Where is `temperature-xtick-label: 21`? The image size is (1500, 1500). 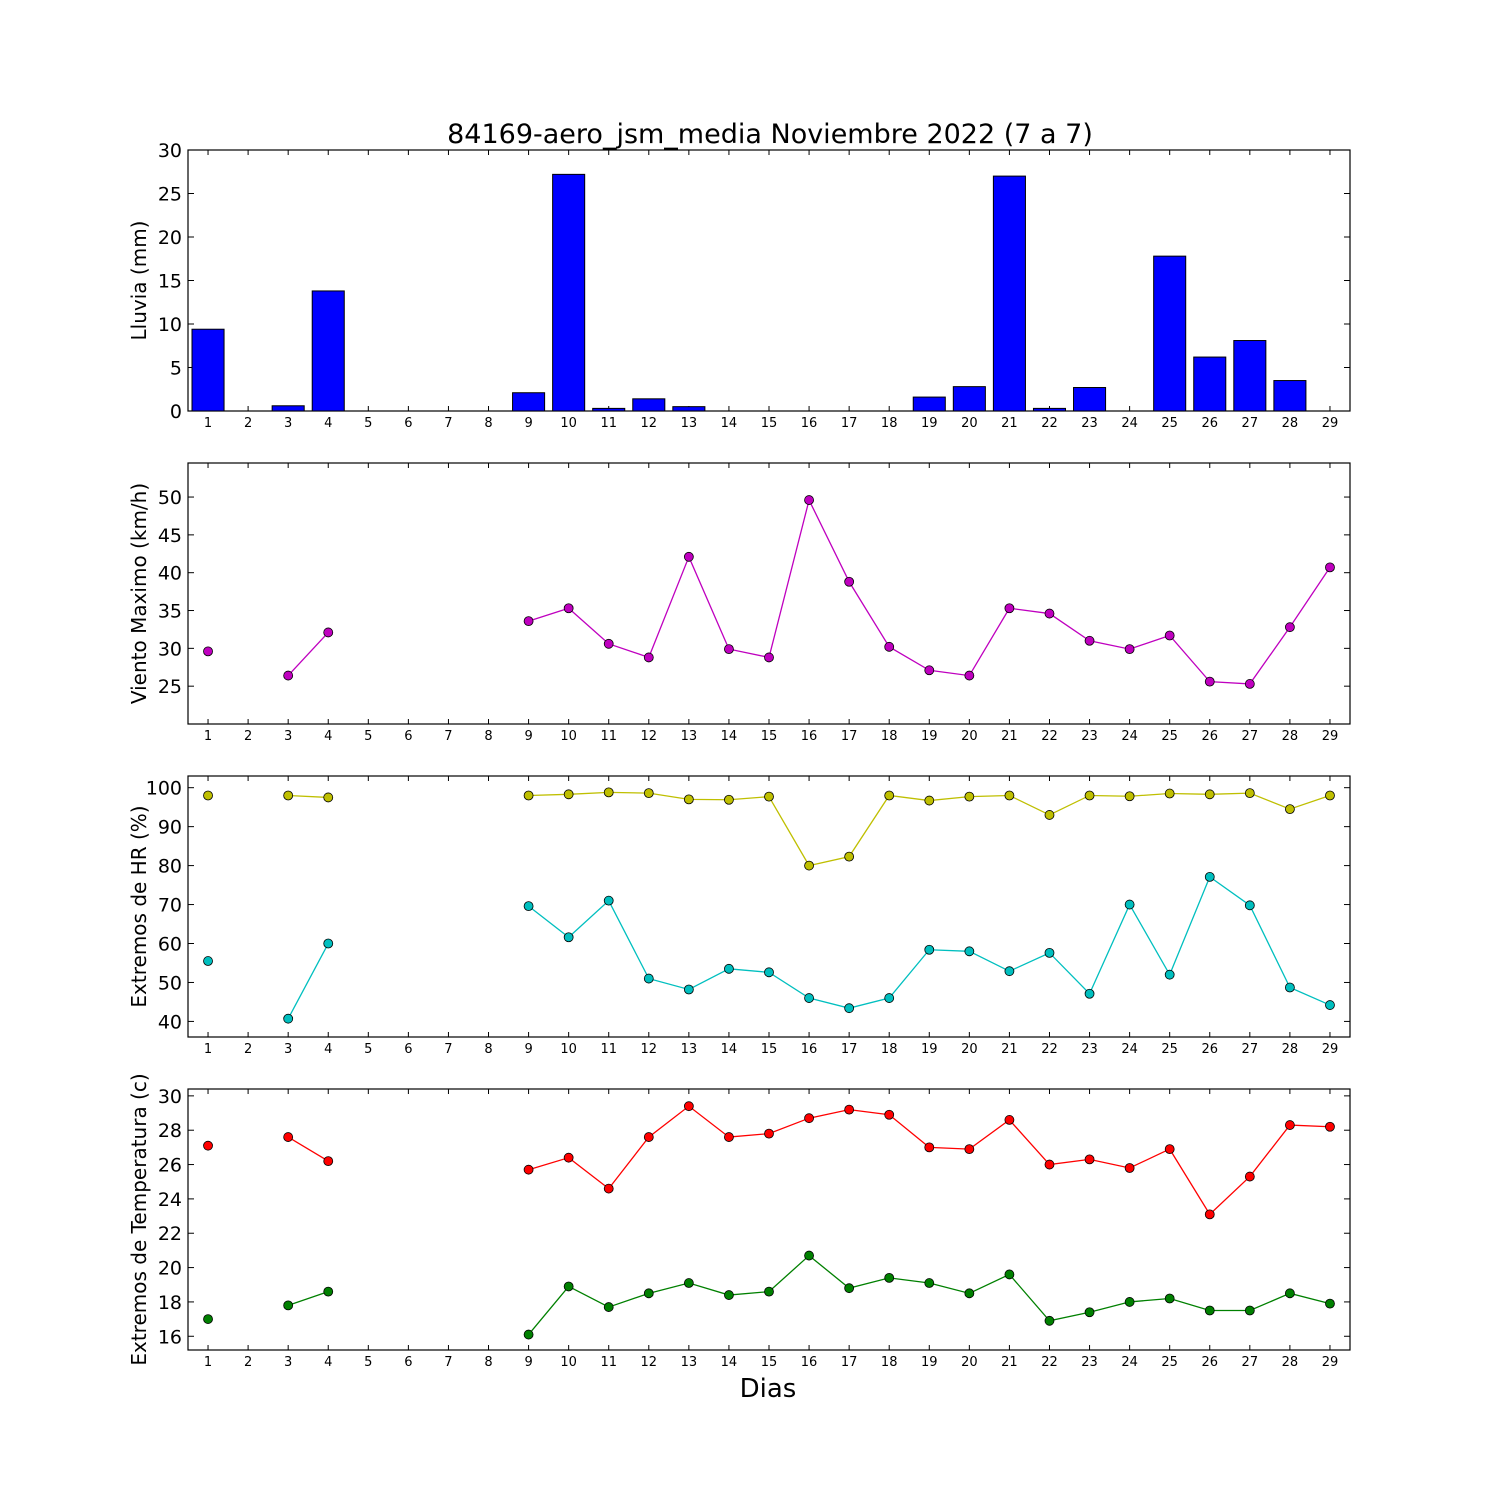
temperature-xtick-label: 21 is located at coordinates (1009, 1362).